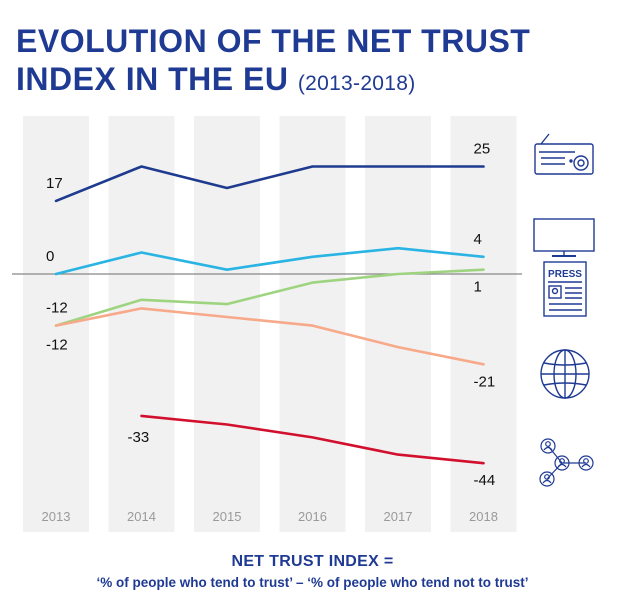  Describe the element at coordinates (227, 516) in the screenshot. I see `x-tick-label: 2015` at that location.